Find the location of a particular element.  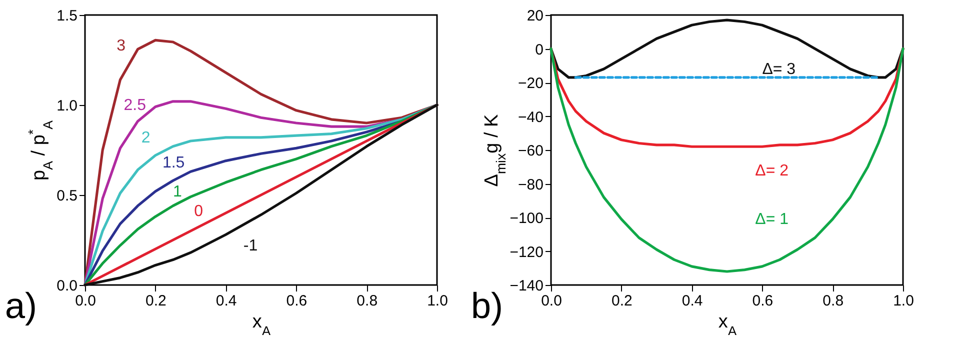

series-label: 0 is located at coordinates (199, 211).